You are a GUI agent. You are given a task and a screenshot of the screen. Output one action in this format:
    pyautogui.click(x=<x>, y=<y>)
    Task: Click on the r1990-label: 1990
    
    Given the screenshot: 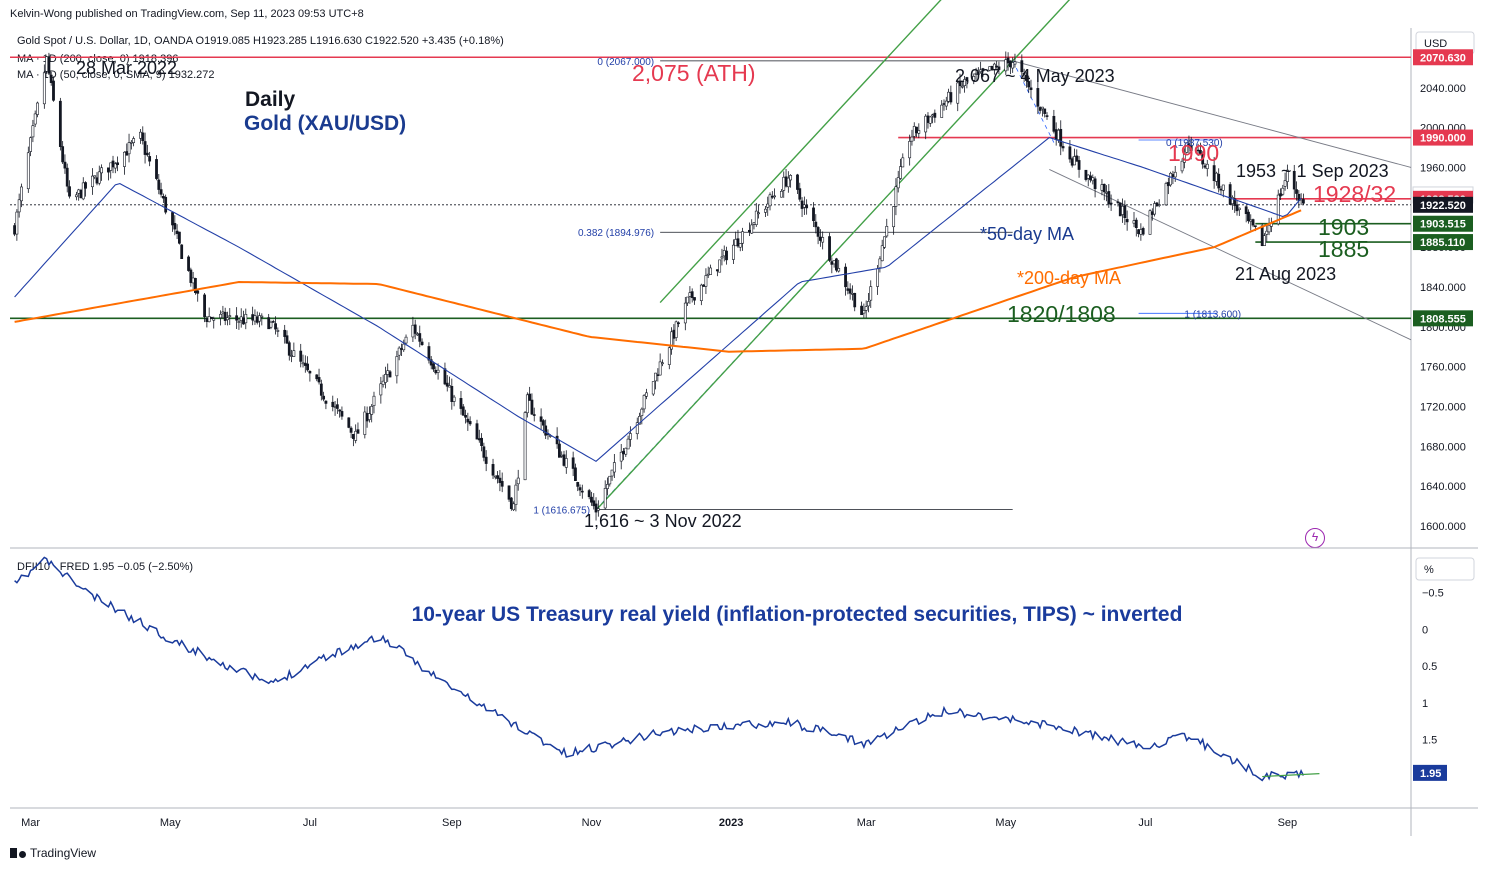 What is the action you would take?
    pyautogui.click(x=1193, y=153)
    